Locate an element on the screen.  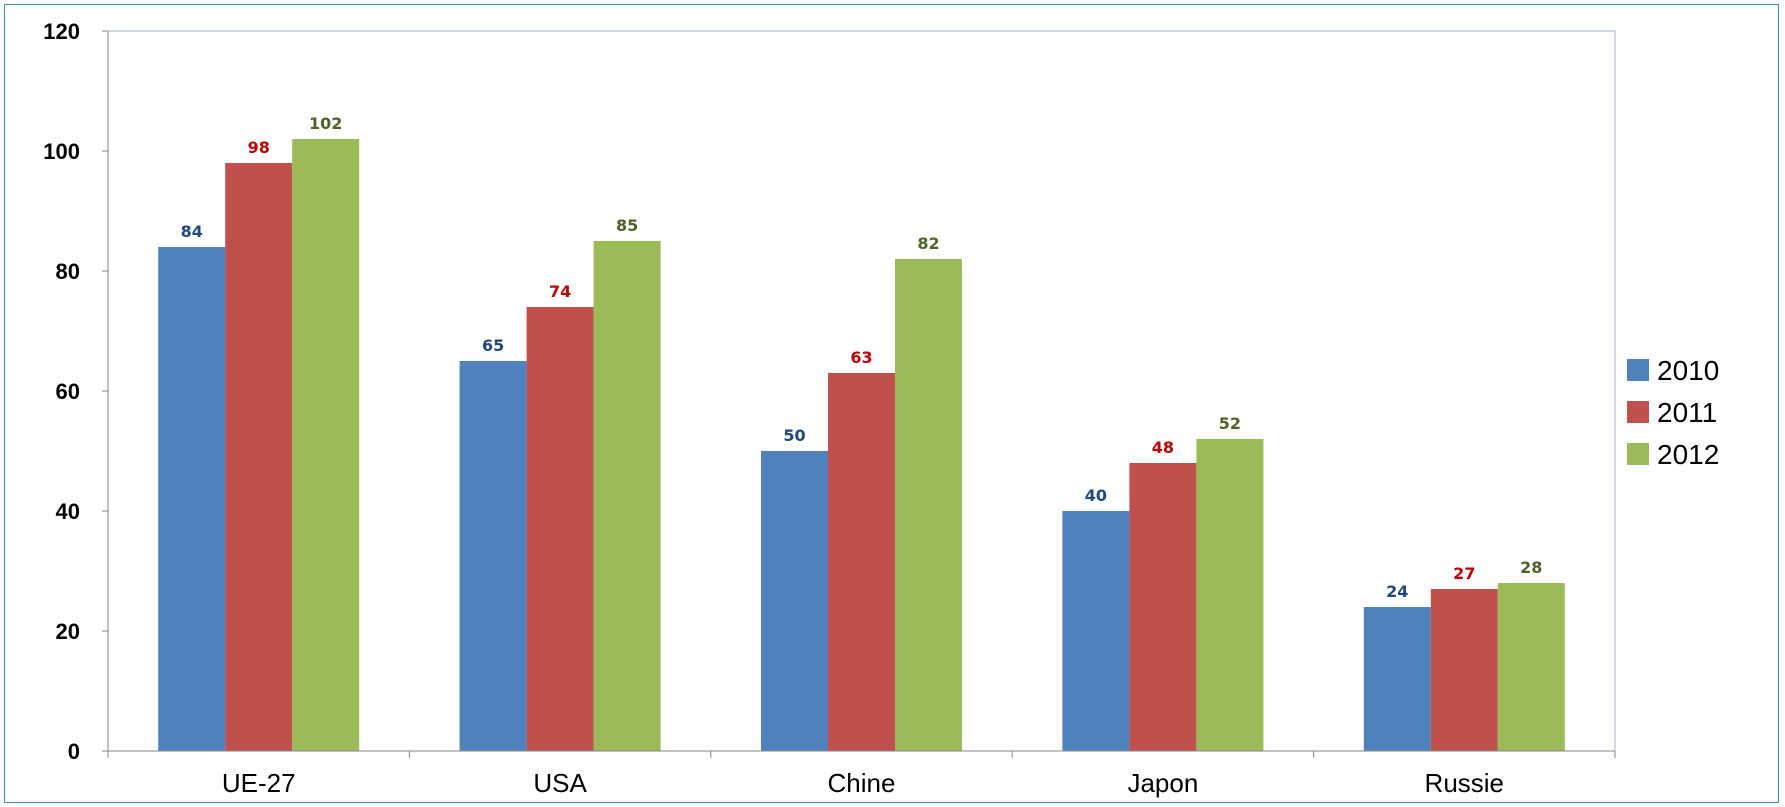
bar-russie-2012 is located at coordinates (1531, 667).